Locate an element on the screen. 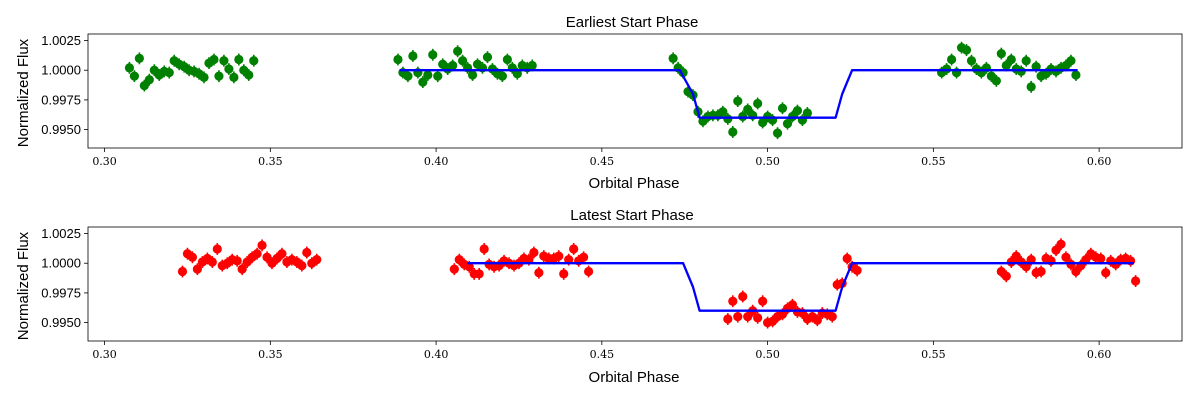  x-tick-label: 0.60 is located at coordinates (1099, 161).